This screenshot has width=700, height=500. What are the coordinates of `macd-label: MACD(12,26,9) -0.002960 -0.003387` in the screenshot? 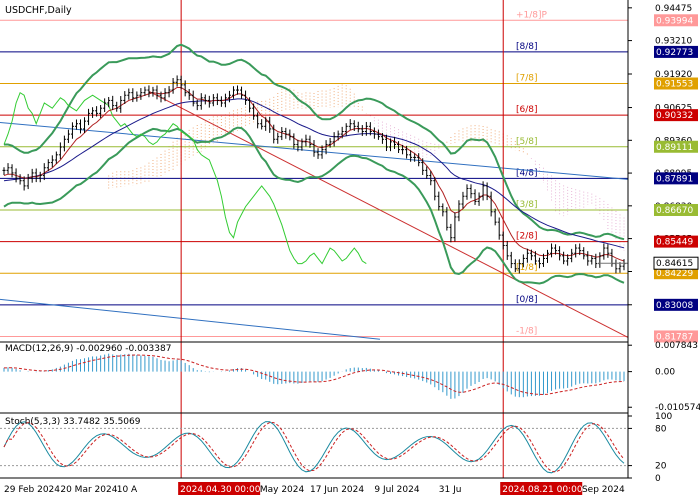 It's located at (88, 349).